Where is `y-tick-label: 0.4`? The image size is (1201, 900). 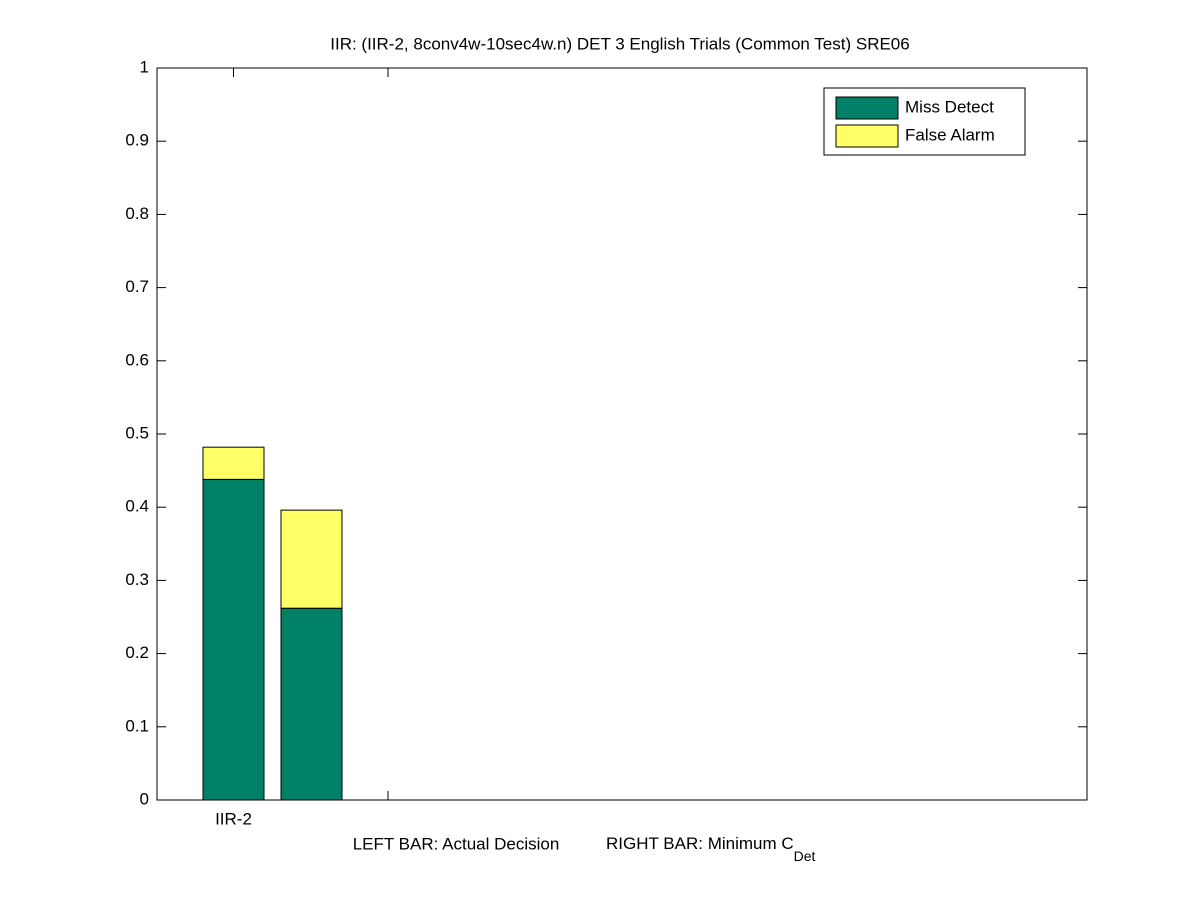 y-tick-label: 0.4 is located at coordinates (137, 506).